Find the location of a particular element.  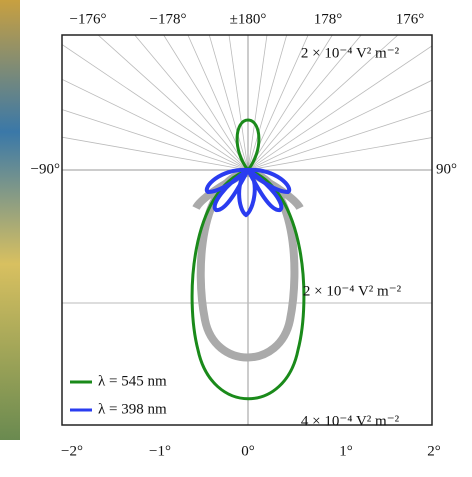

bottom-tick: 2° is located at coordinates (434, 451).